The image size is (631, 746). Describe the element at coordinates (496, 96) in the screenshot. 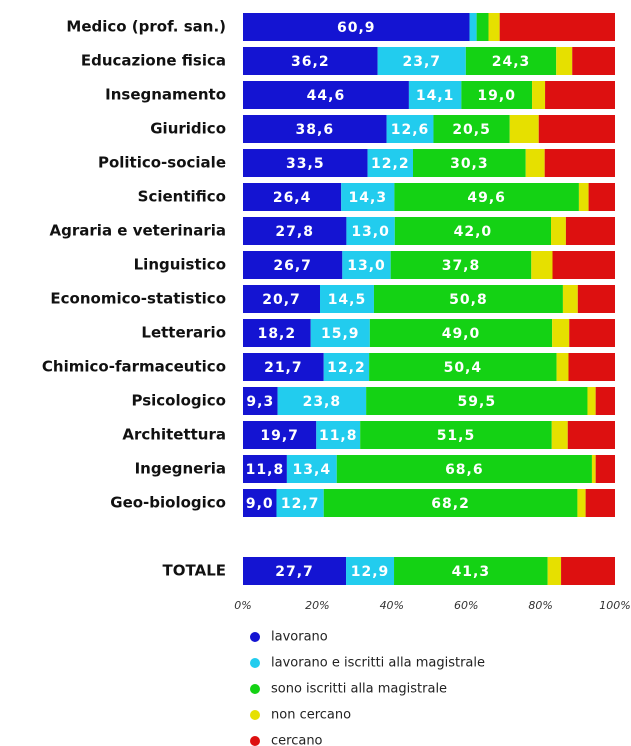

I see `data-label: 19,0` at that location.